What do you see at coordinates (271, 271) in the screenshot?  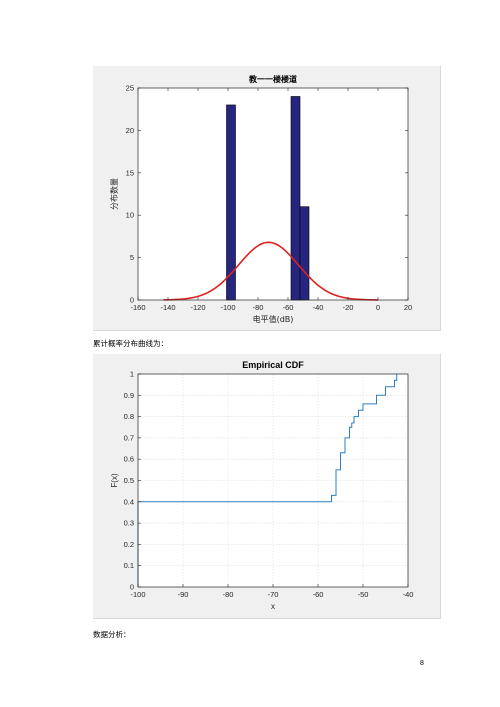 I see `normal-fit-curve` at bounding box center [271, 271].